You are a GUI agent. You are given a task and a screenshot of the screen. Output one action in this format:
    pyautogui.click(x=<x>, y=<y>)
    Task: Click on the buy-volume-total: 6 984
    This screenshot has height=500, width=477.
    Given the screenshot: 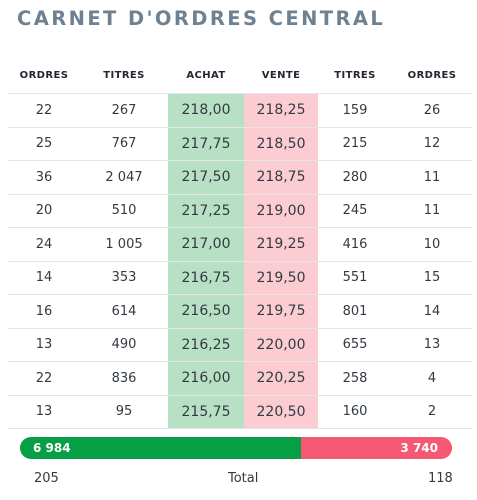 What is the action you would take?
    pyautogui.click(x=52, y=448)
    